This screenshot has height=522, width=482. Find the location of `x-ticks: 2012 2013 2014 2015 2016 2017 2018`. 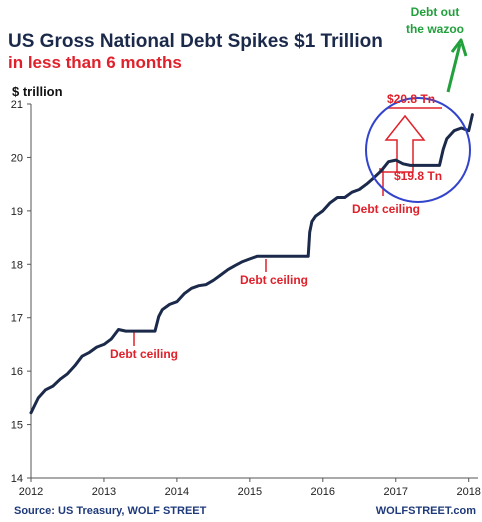

x-ticks: 2012 2013 2014 2015 2016 2017 2018 is located at coordinates (250, 488).